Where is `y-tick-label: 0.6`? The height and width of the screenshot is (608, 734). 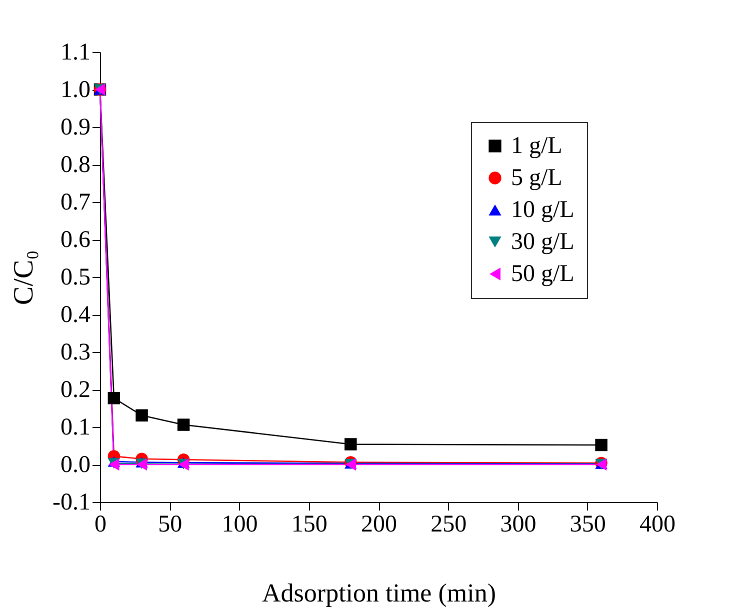 y-tick-label: 0.6 is located at coordinates (75, 240).